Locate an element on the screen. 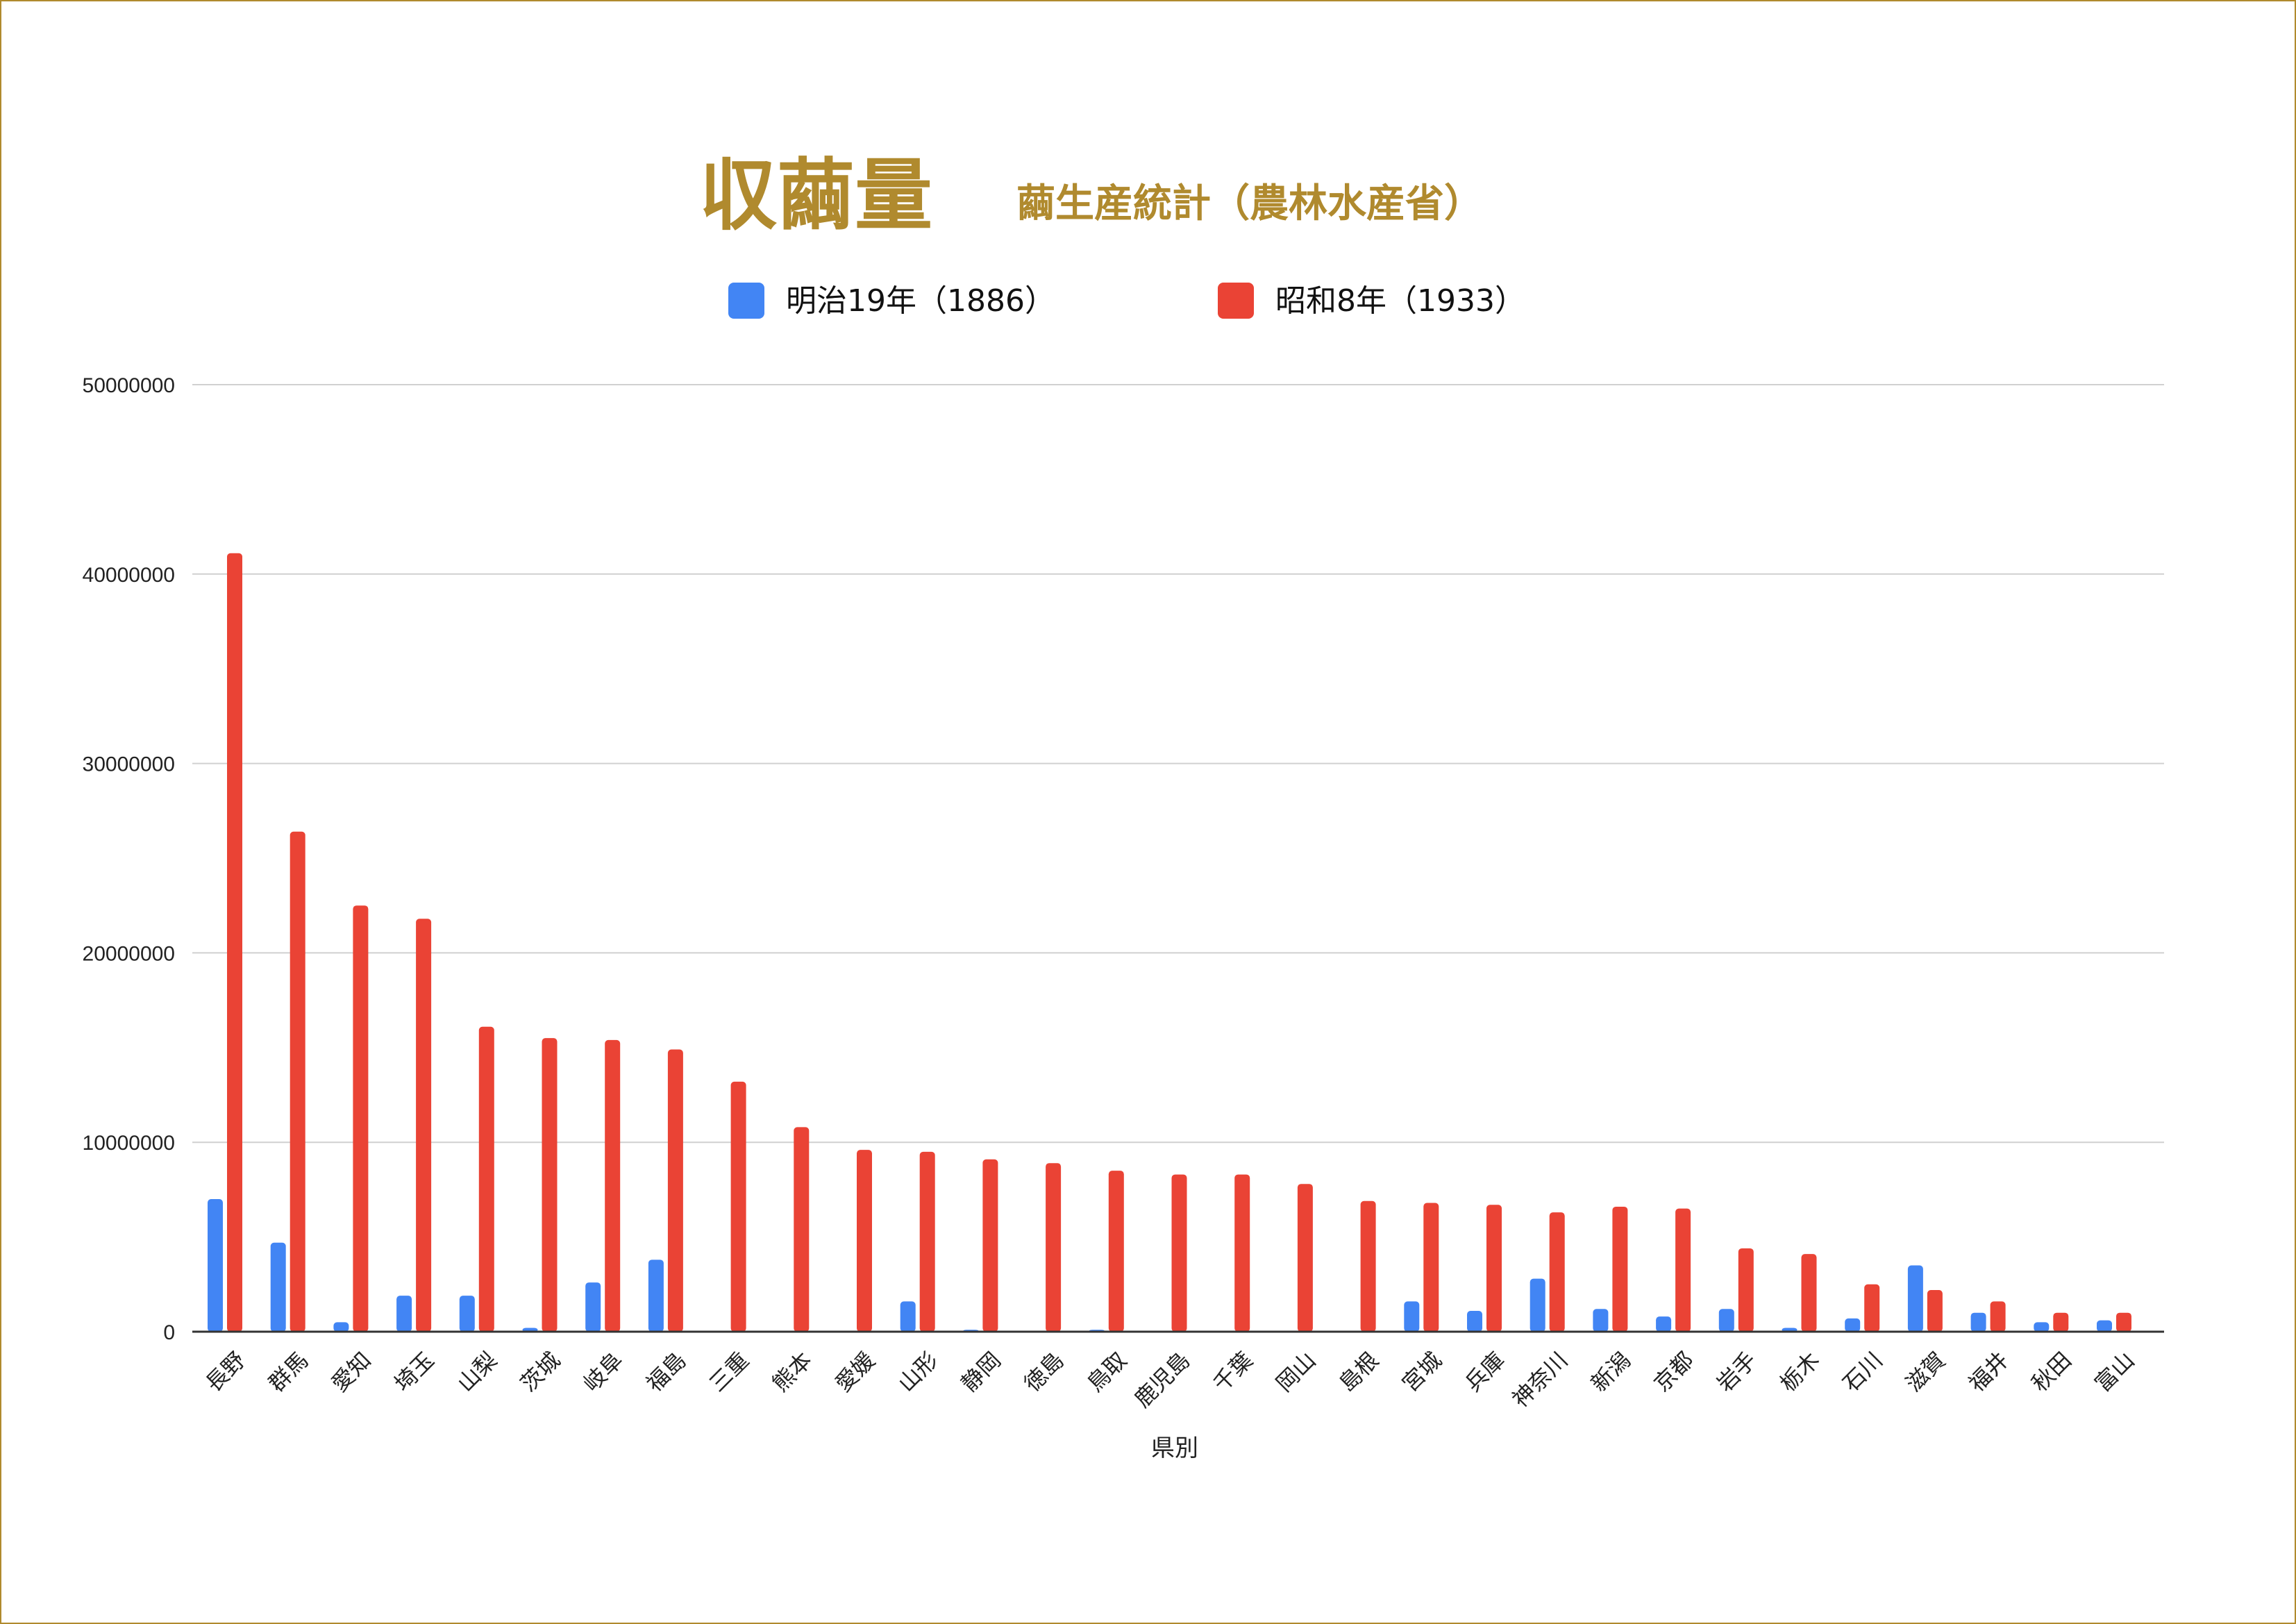 This screenshot has width=2296, height=1624. x-tick-label: 埼玉 is located at coordinates (414, 1372).